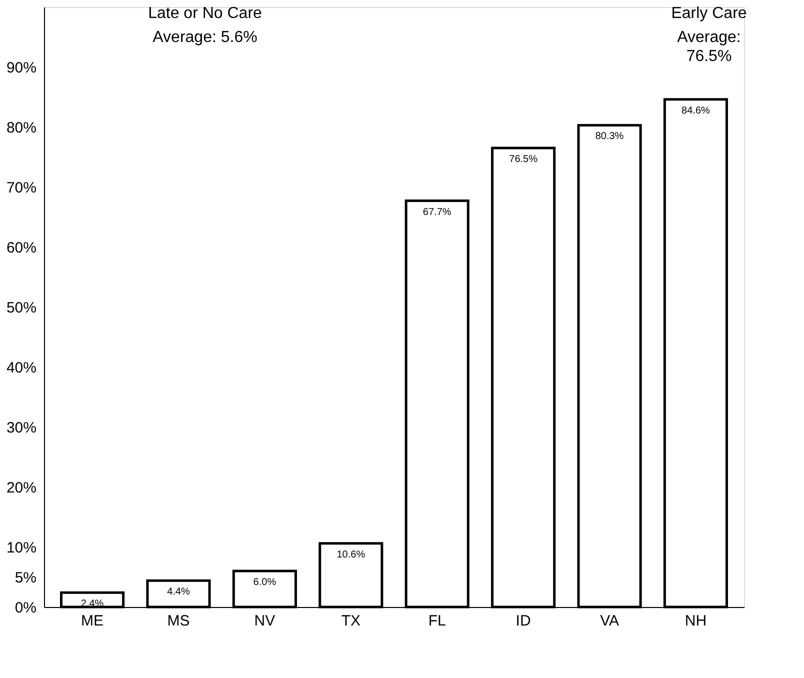 The height and width of the screenshot is (678, 804). What do you see at coordinates (609, 621) in the screenshot?
I see `x-tick-label: VA` at bounding box center [609, 621].